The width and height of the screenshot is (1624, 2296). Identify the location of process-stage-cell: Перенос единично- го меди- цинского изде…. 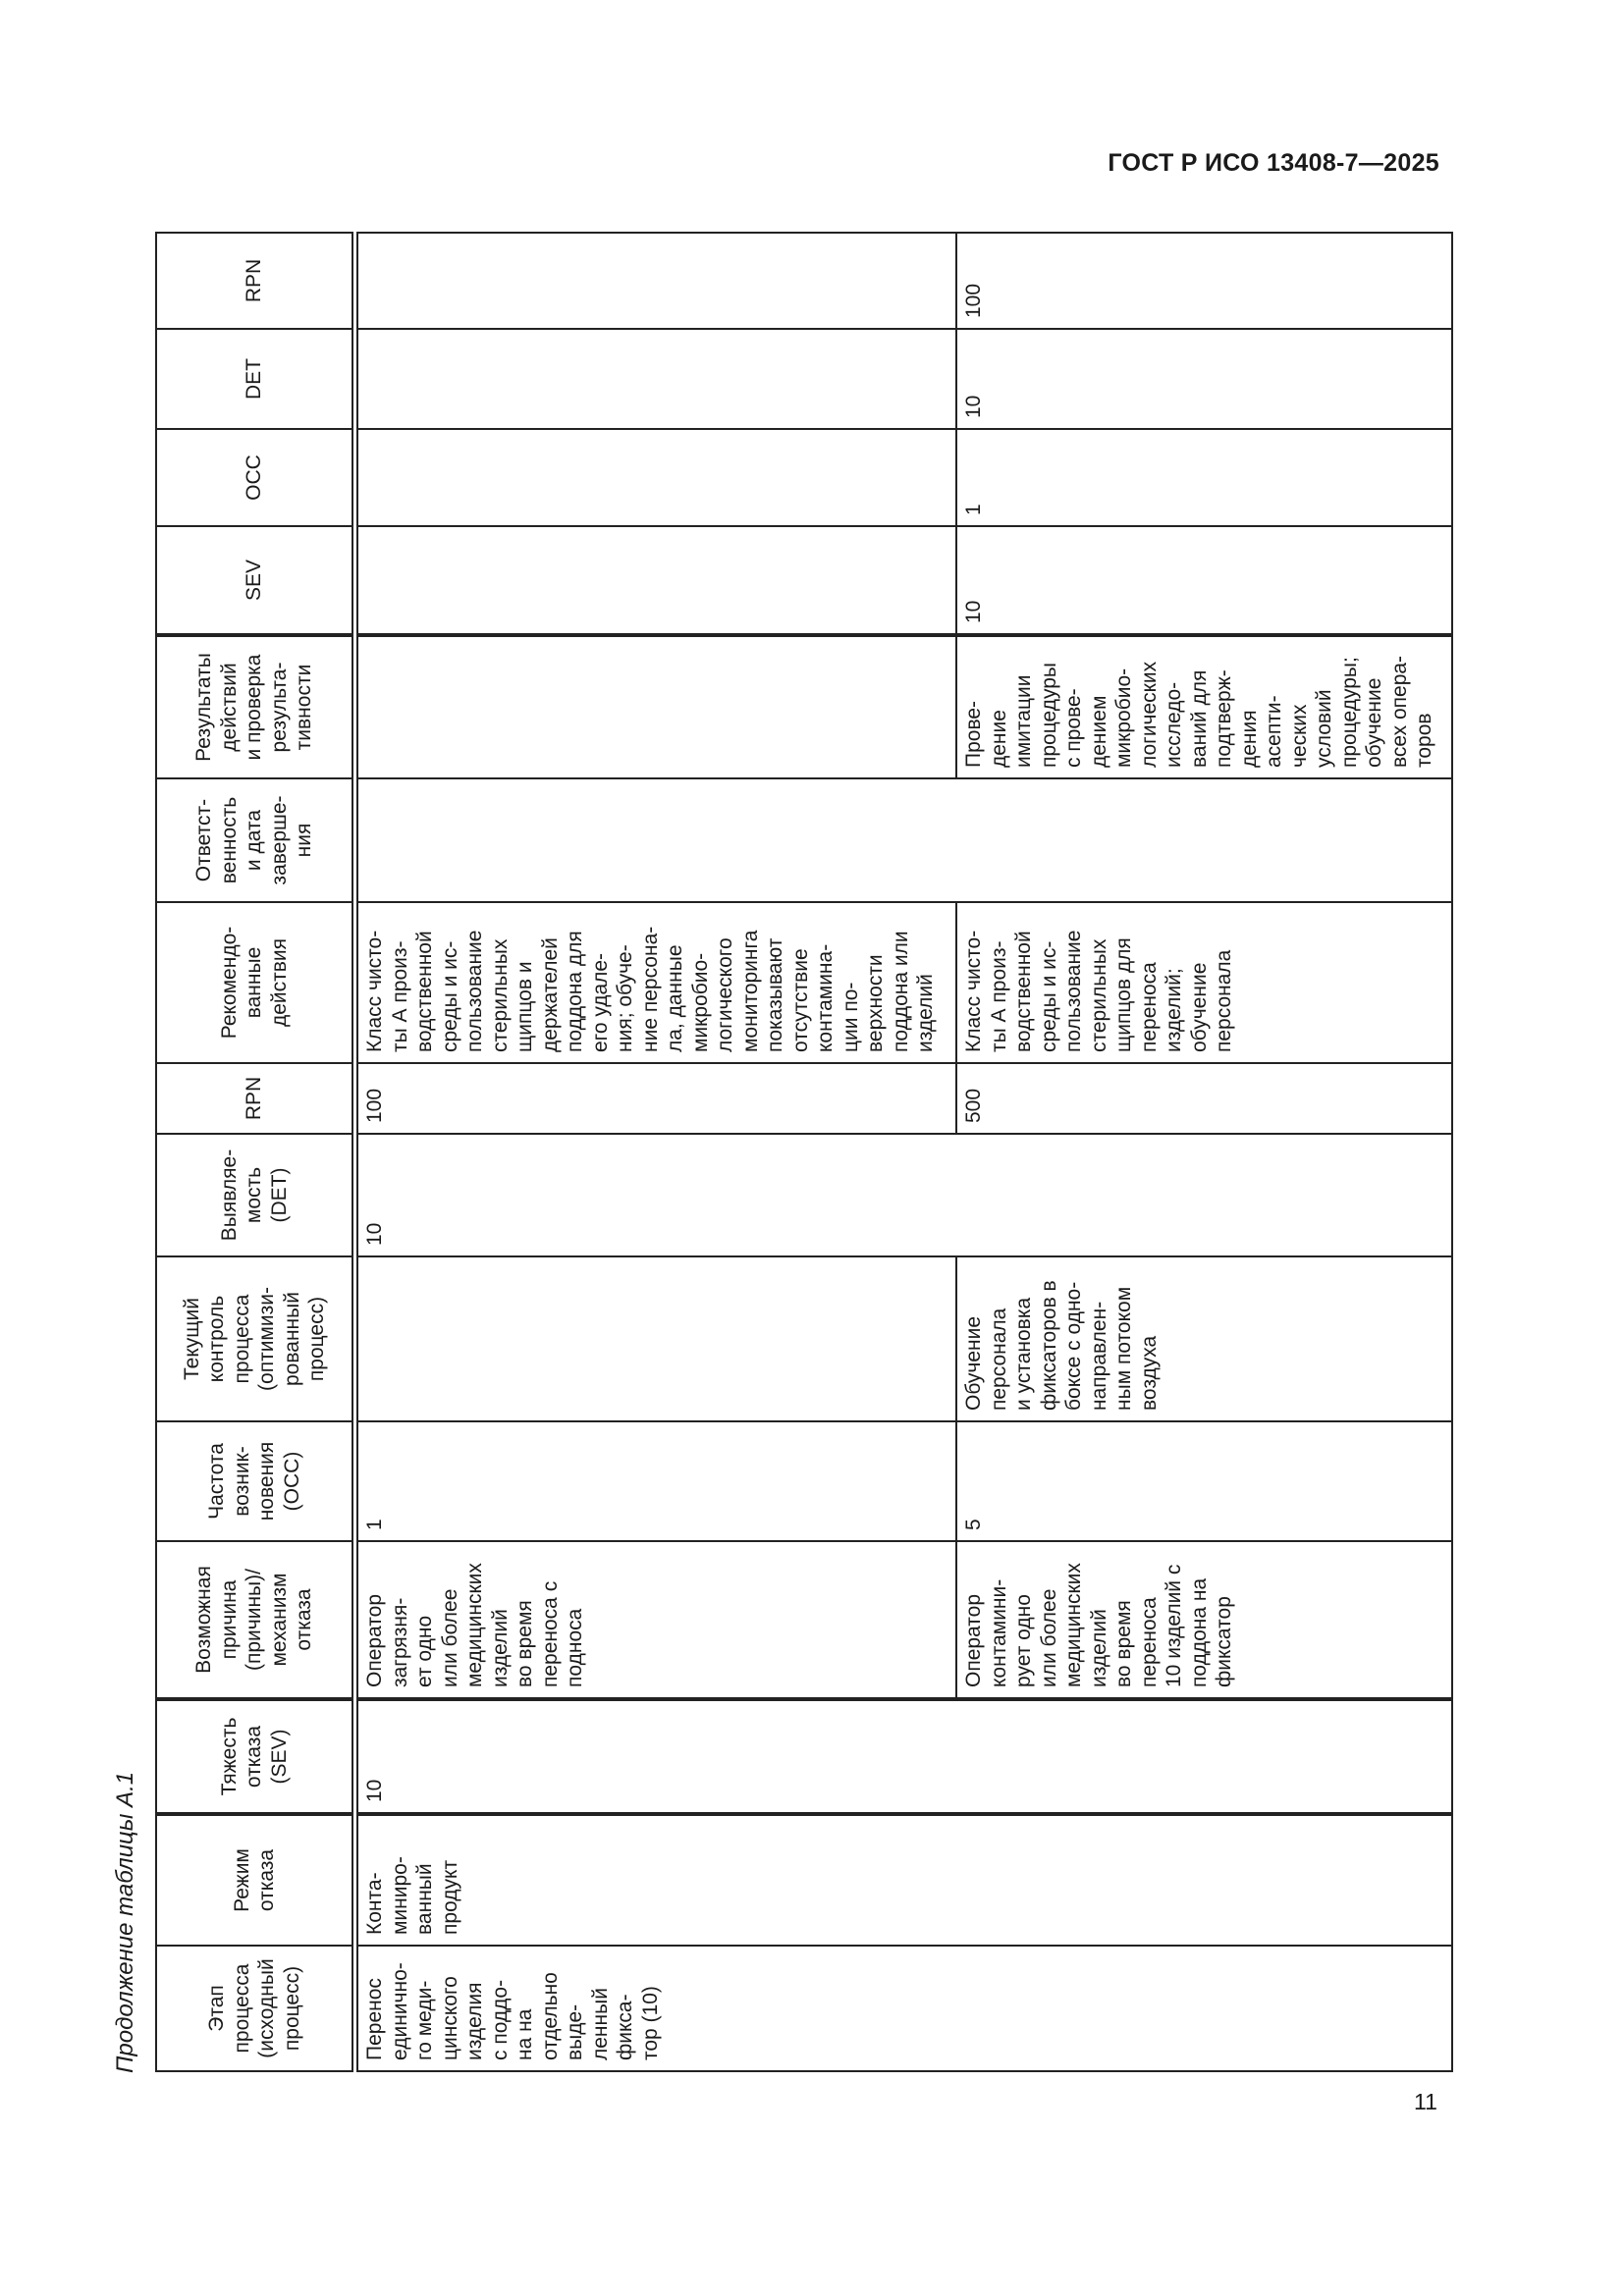
(903, 2008).